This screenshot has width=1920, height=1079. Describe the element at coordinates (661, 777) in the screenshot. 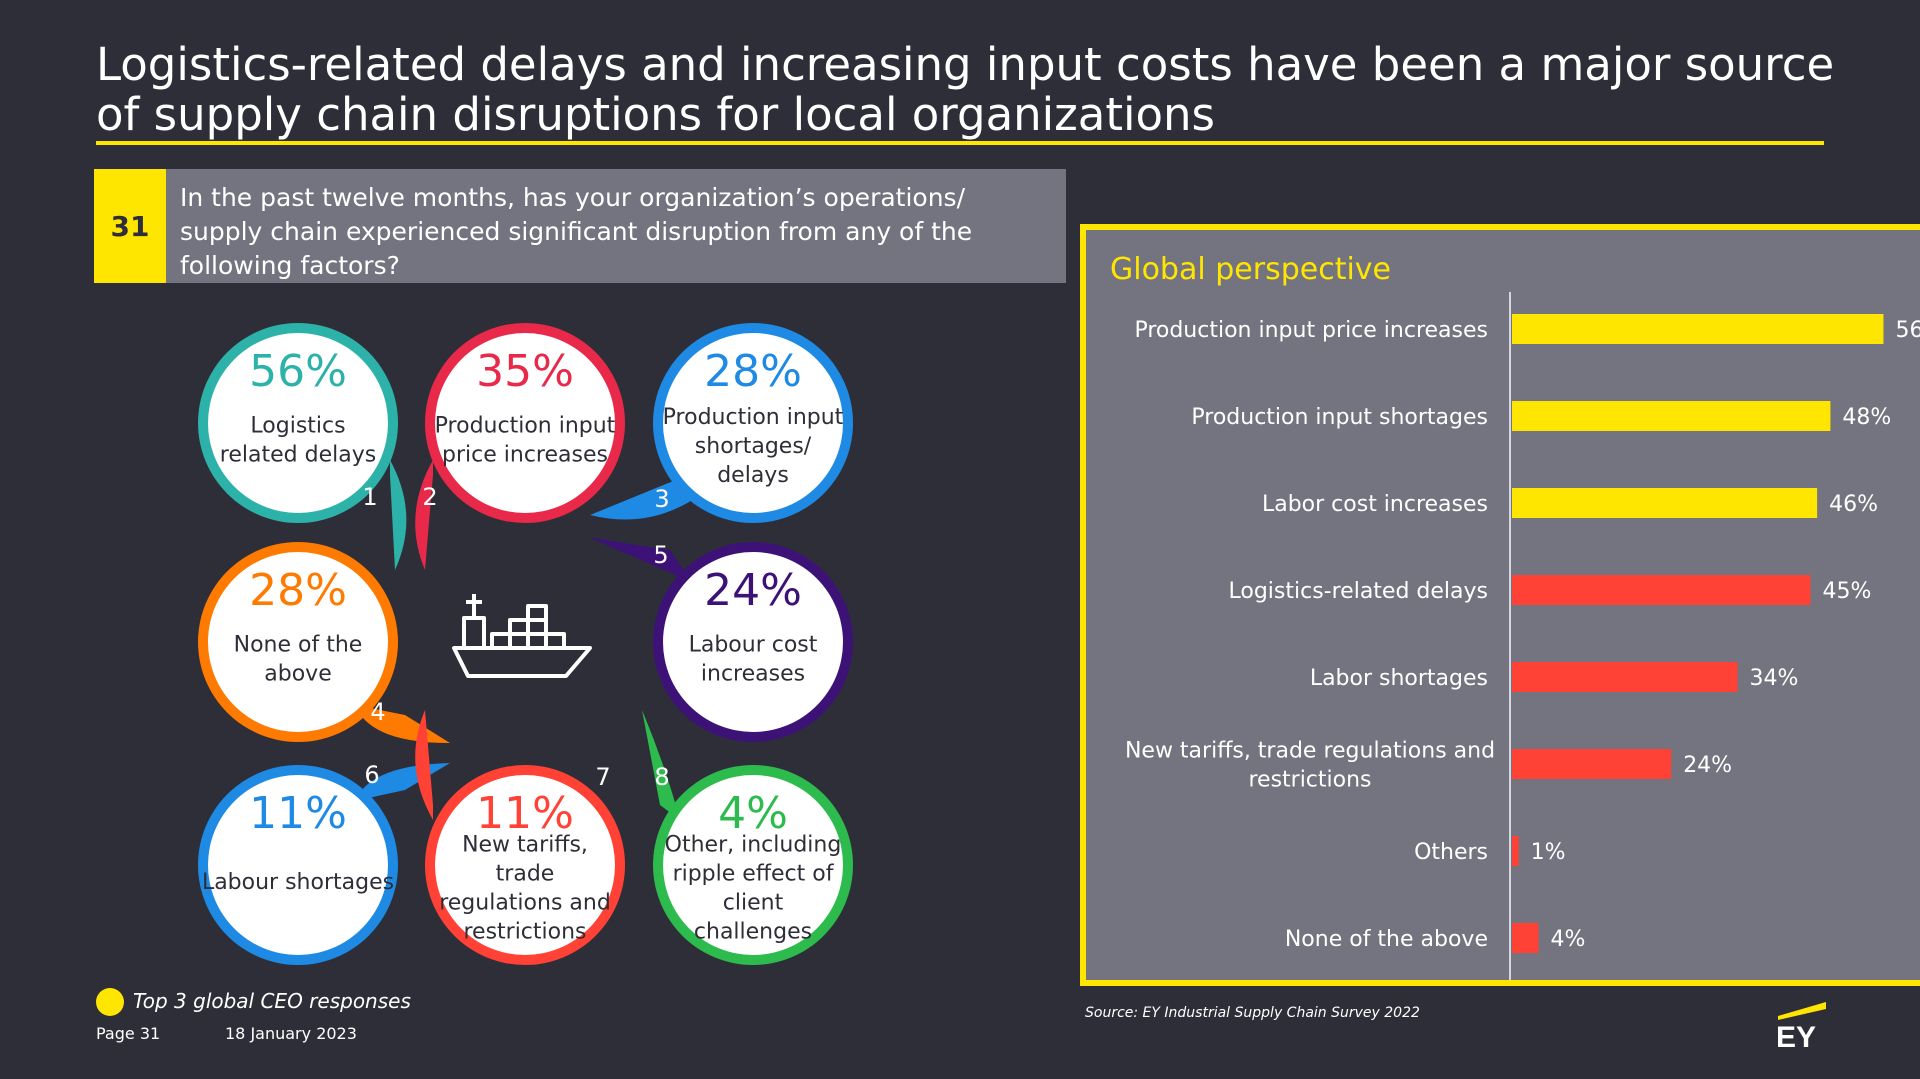

I see `bubble-number: 8` at that location.